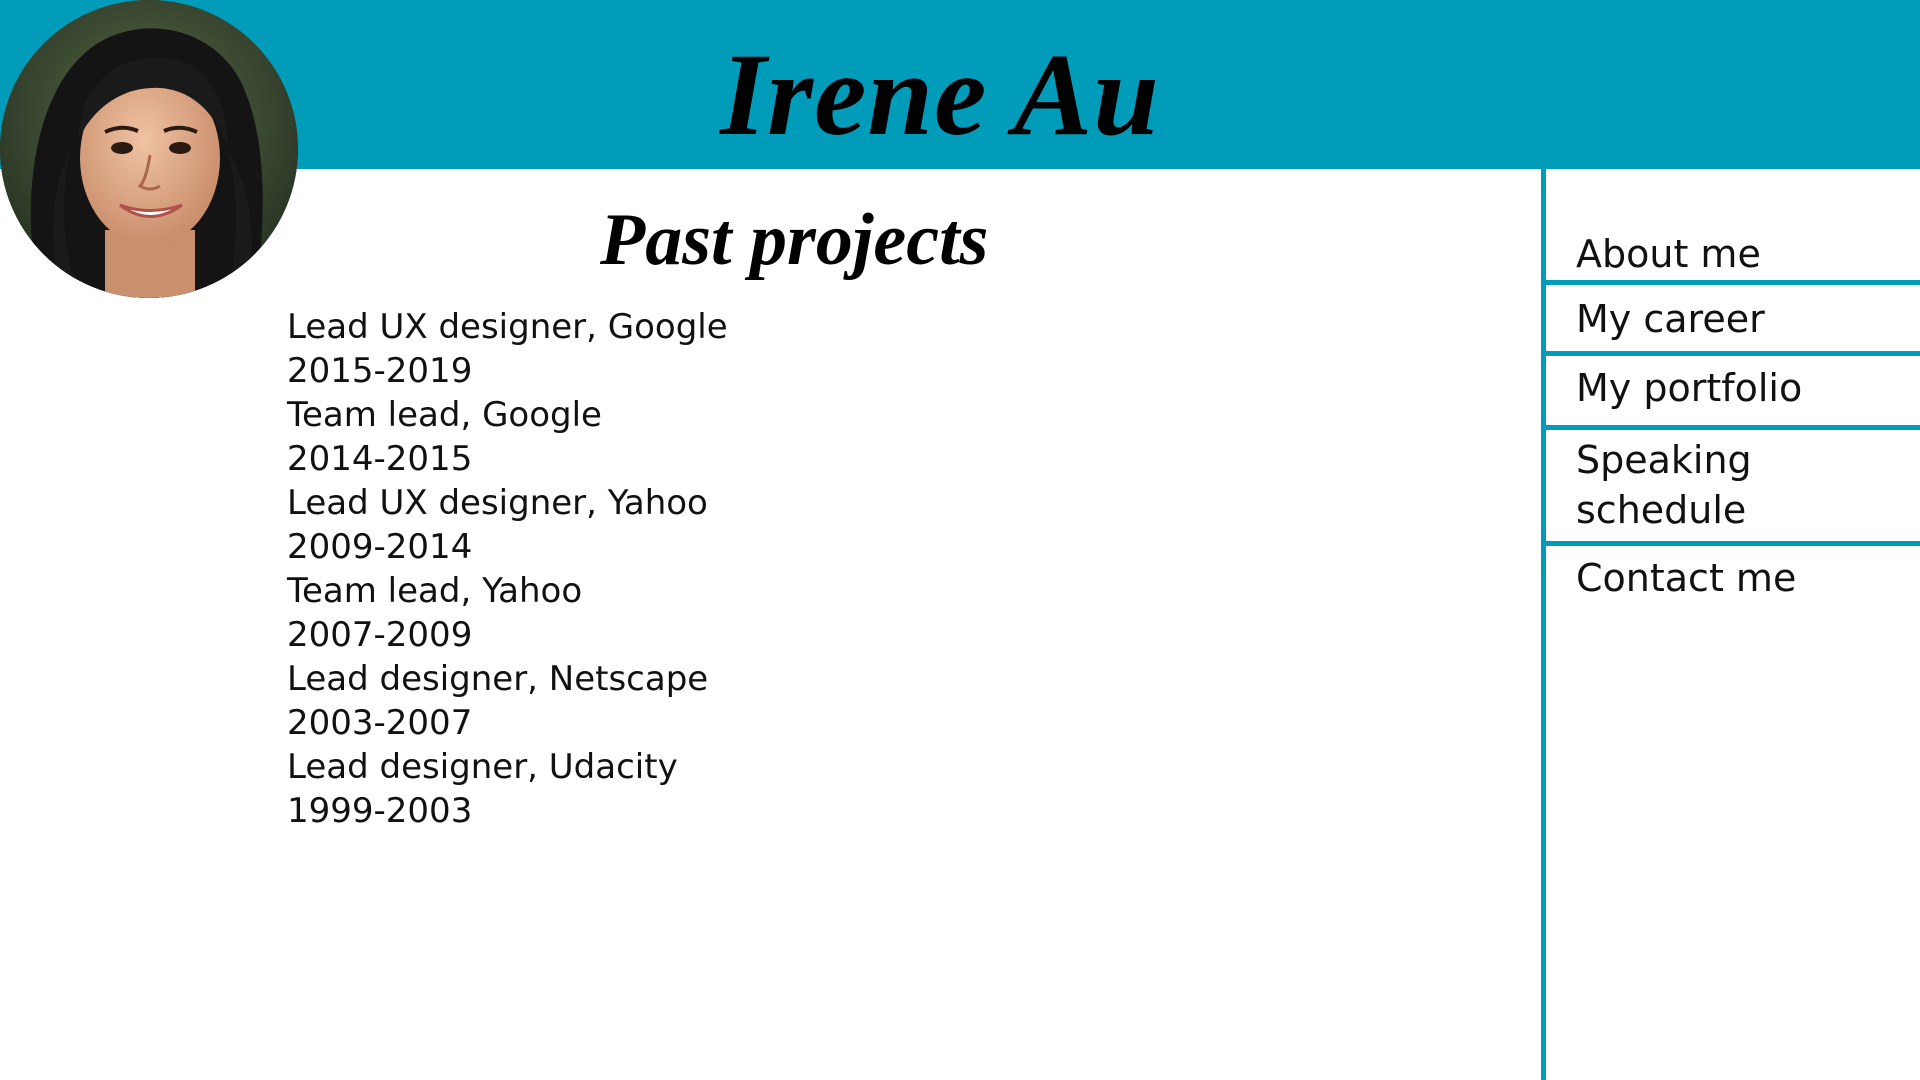  I want to click on project-role: Lead UX designer, Google, so click(507, 327).